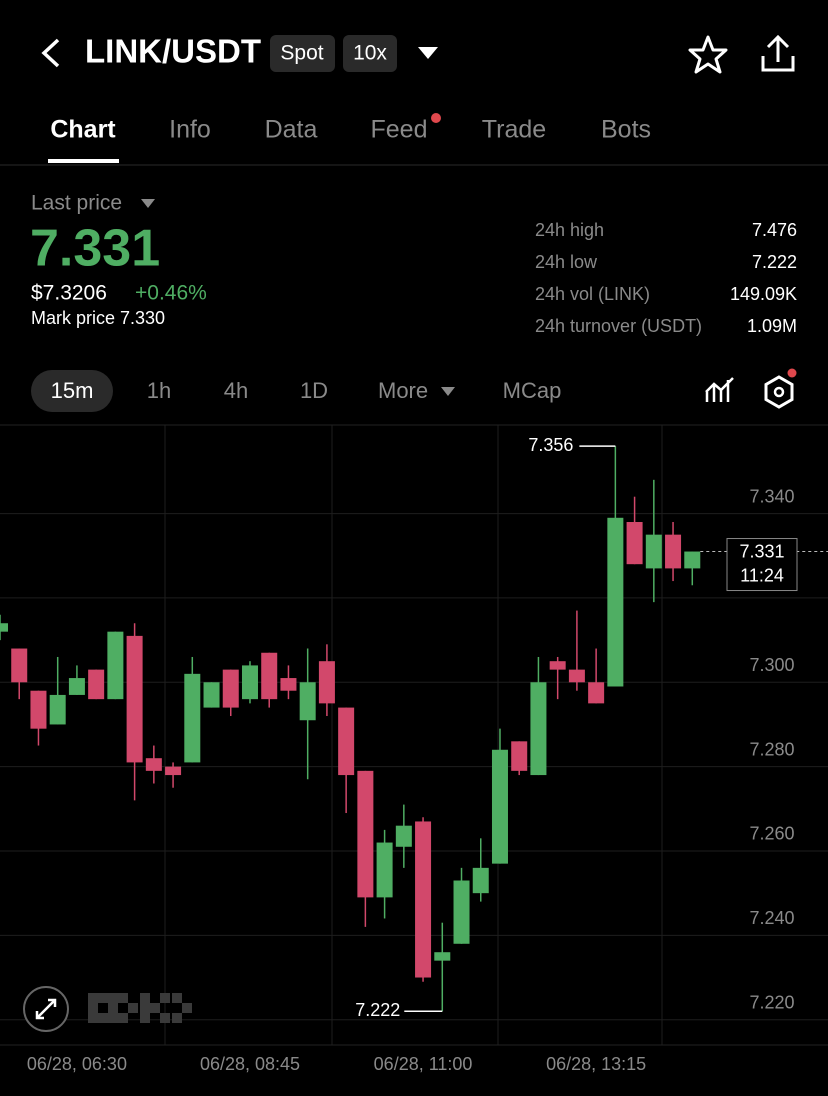 This screenshot has height=1096, width=828. What do you see at coordinates (771, 1002) in the screenshot?
I see `y-tick-label: 7.220` at bounding box center [771, 1002].